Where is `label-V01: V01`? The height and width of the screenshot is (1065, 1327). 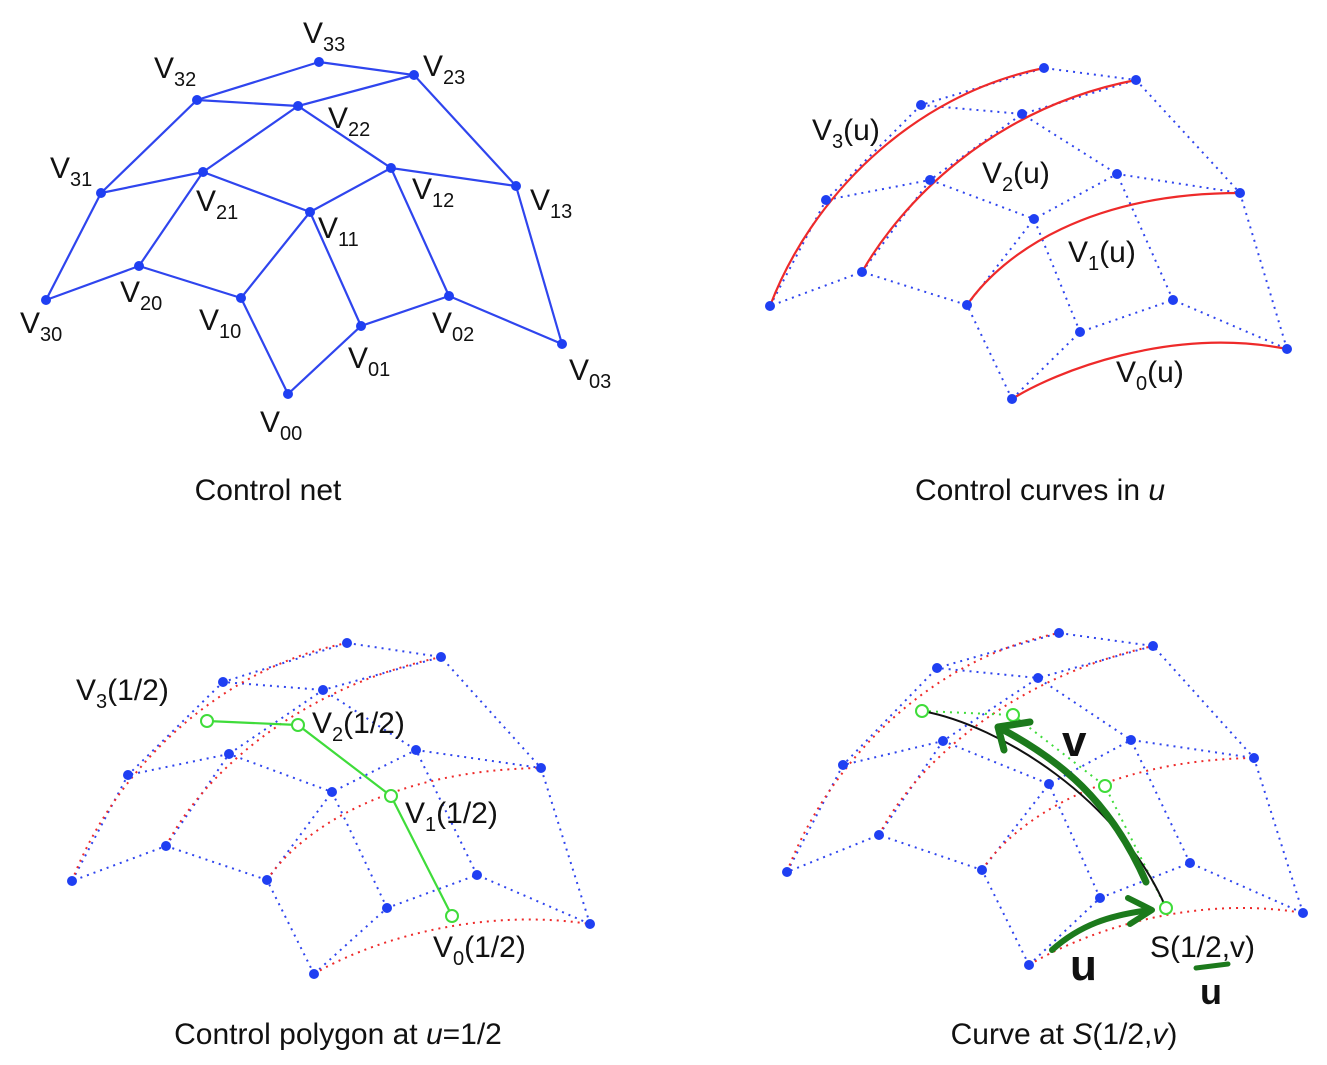 label-V01: V01 is located at coordinates (369, 361).